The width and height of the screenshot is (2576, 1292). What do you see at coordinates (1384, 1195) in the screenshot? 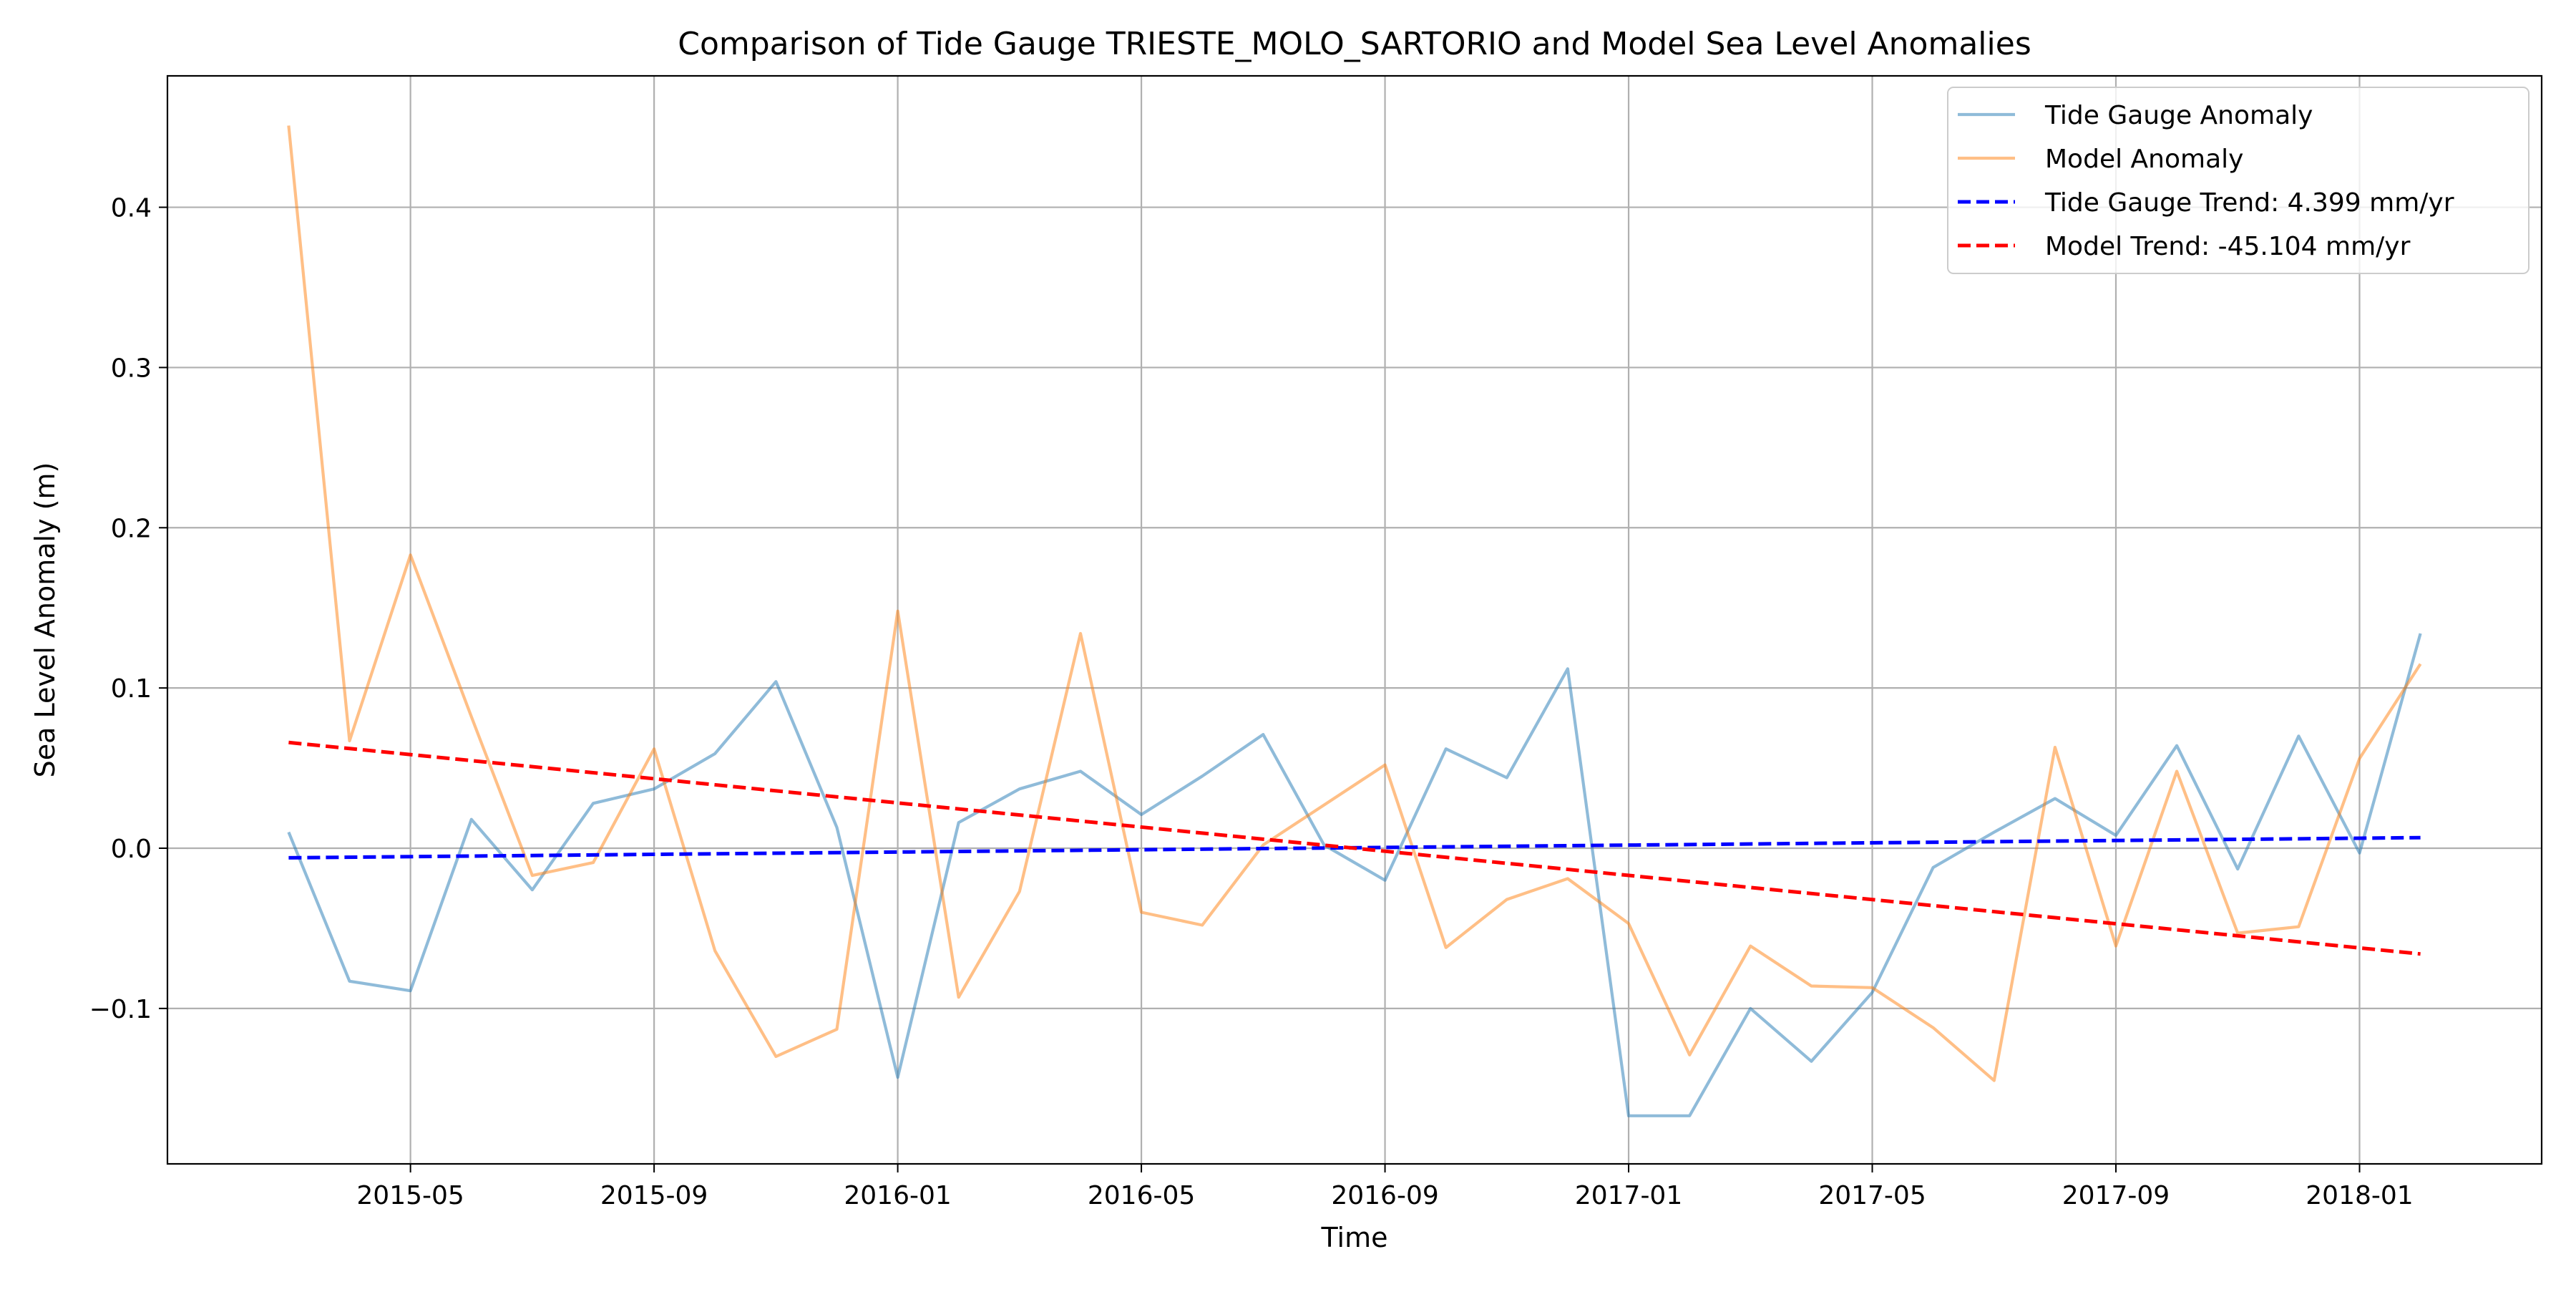
I see `x-tick-label: 2016-09` at bounding box center [1384, 1195].